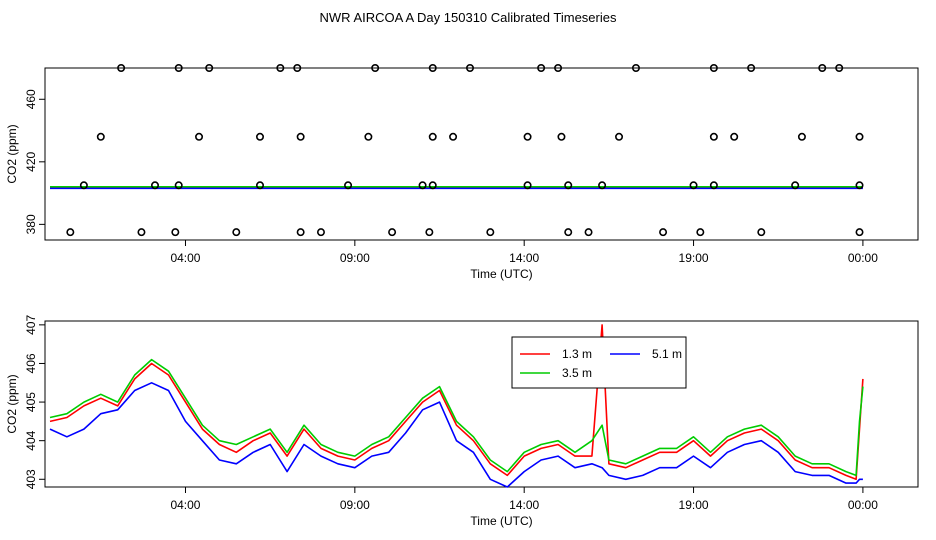  What do you see at coordinates (456, 188) in the screenshot?
I see `data-layer` at bounding box center [456, 188].